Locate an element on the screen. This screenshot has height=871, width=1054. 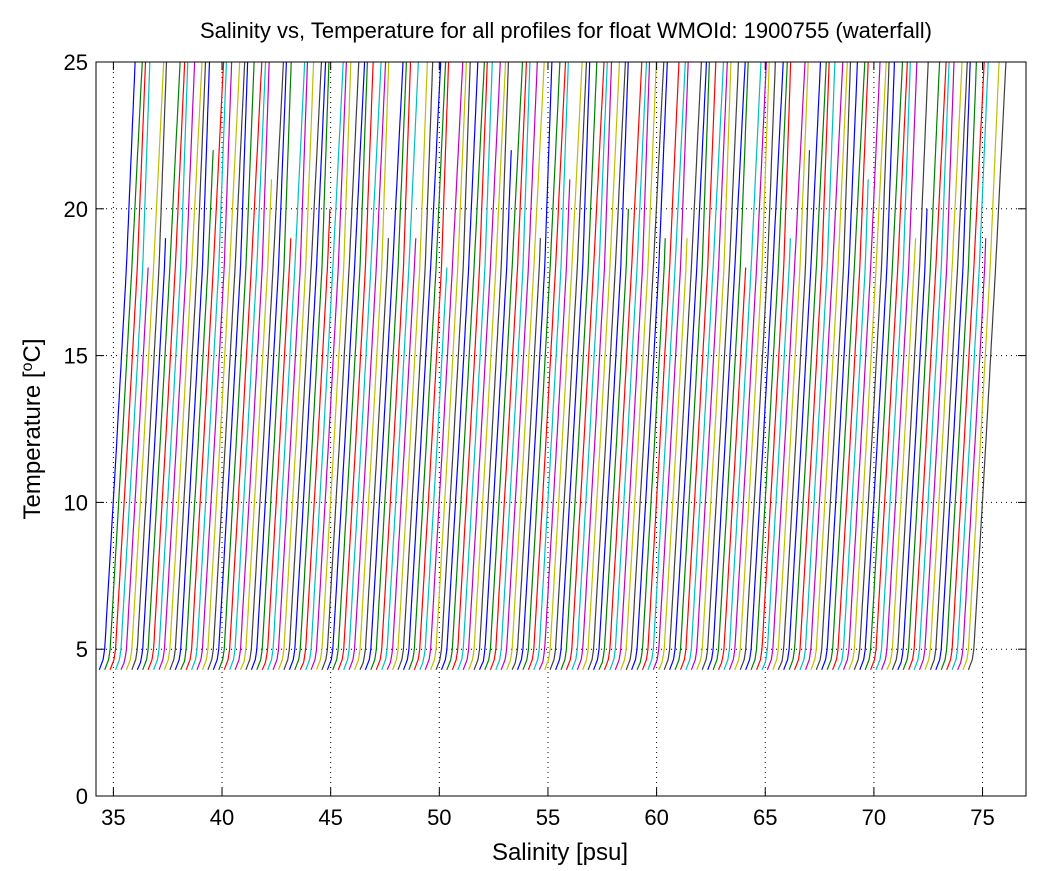
x-tick-label: 75 is located at coordinates (982, 817).